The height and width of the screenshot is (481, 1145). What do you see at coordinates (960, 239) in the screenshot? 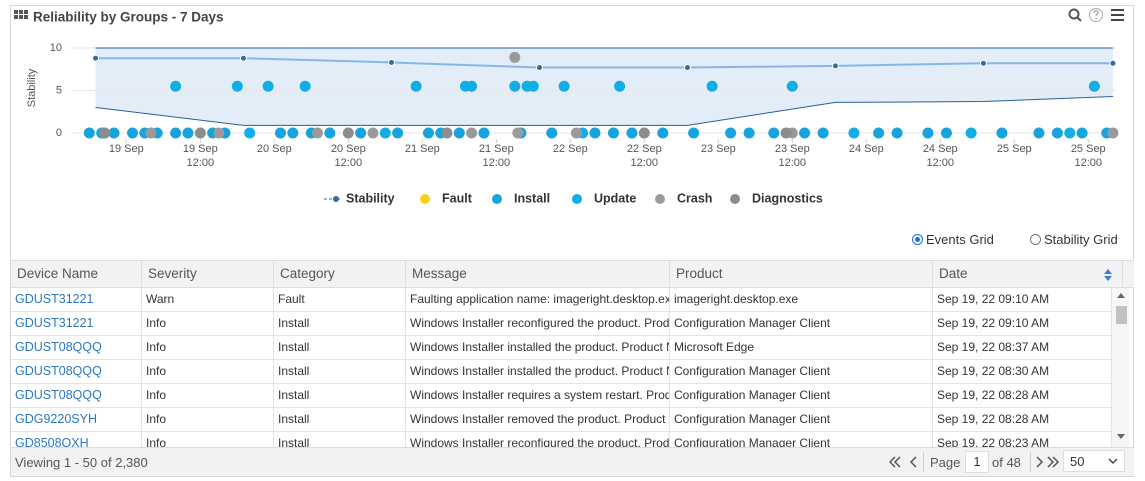
I see `radio-label: Events Grid` at bounding box center [960, 239].